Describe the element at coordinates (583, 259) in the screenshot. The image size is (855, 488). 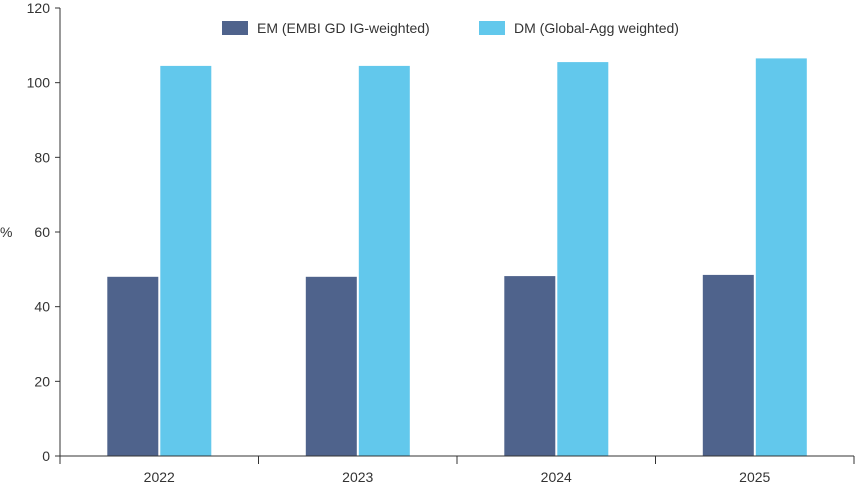
I see `bar-dm-2024` at that location.